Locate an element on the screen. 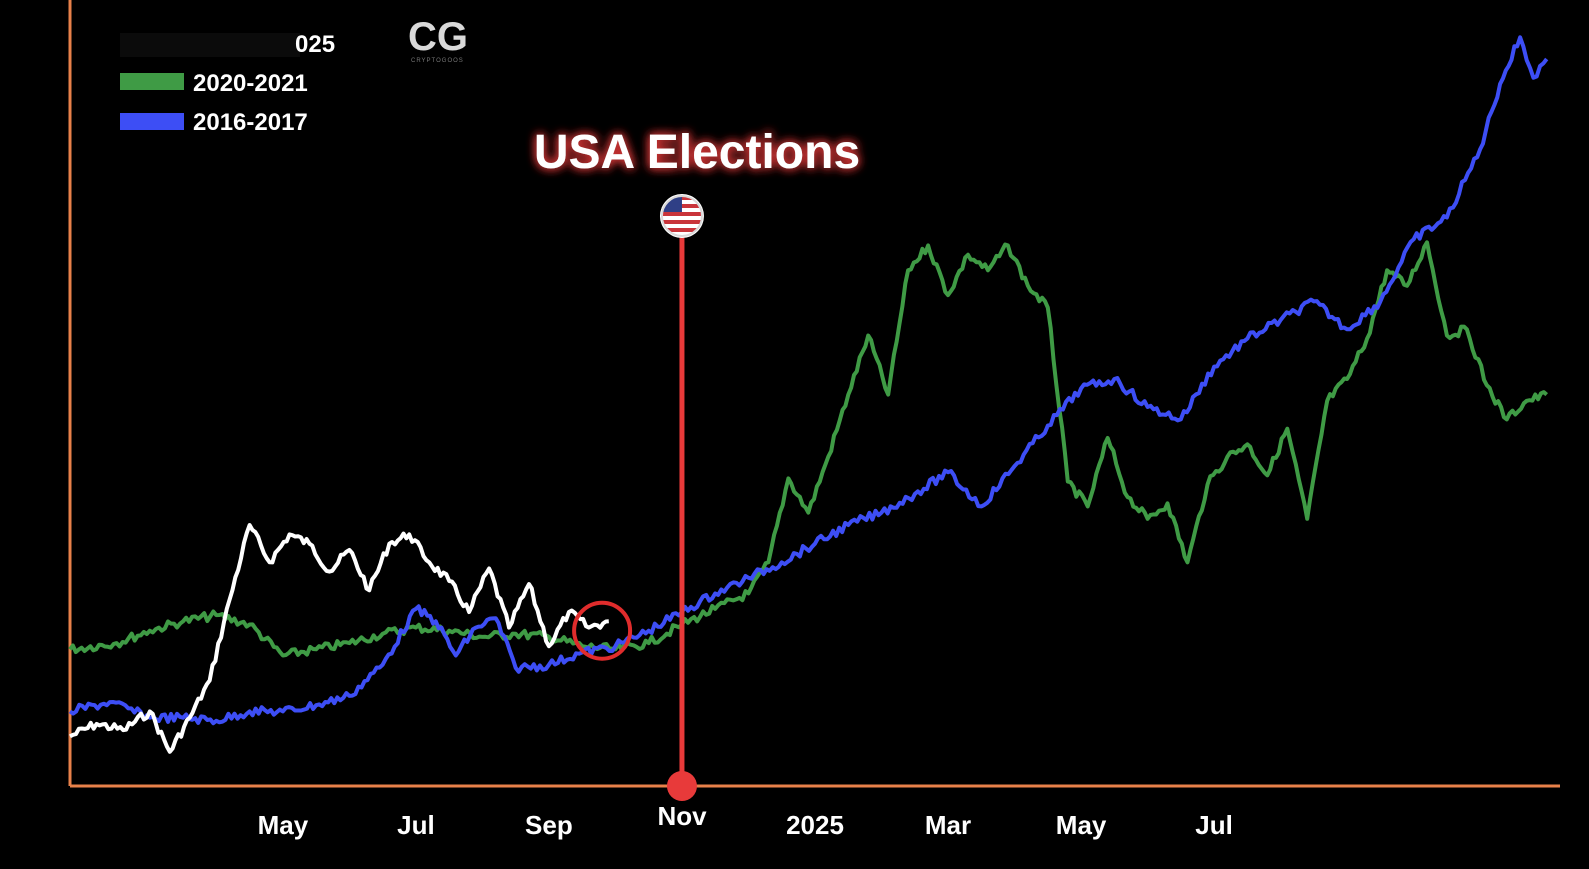 This screenshot has height=869, width=1589. highlight-circle is located at coordinates (602, 630).